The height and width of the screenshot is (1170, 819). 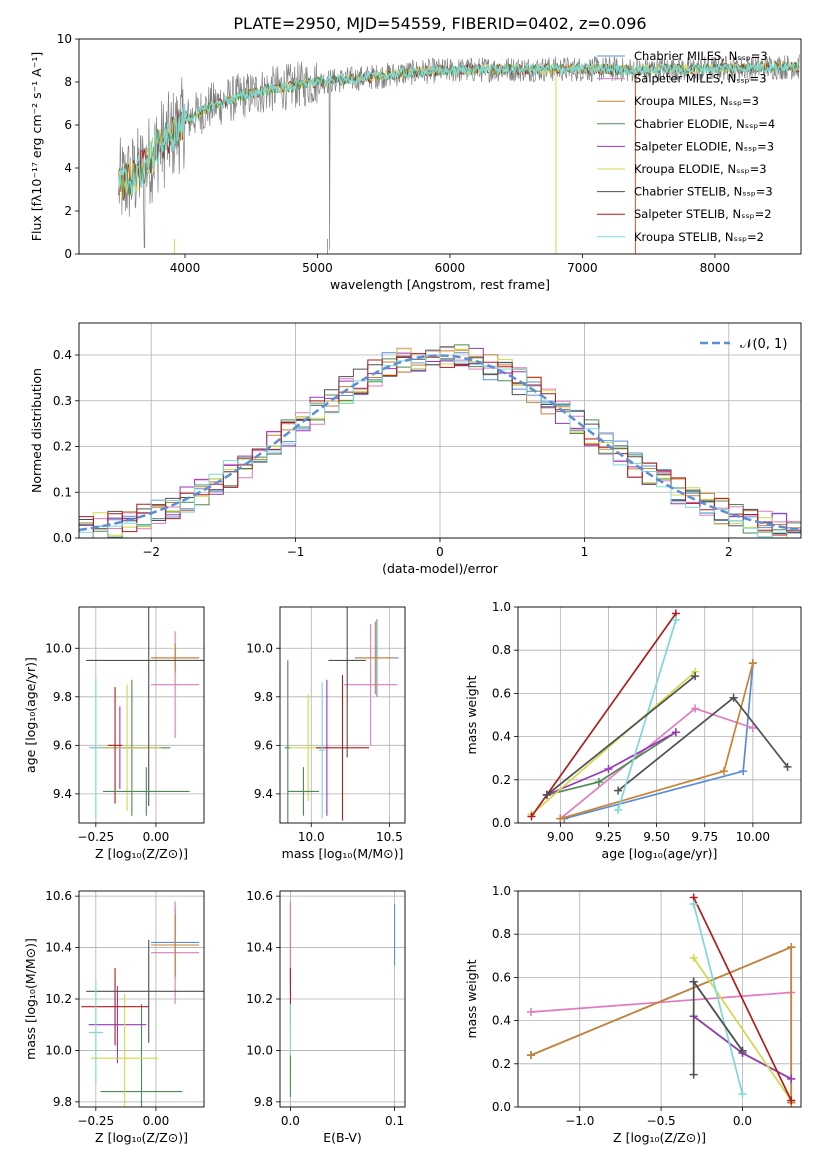 I want to click on x-tick-label: 0.1, so click(x=394, y=1121).